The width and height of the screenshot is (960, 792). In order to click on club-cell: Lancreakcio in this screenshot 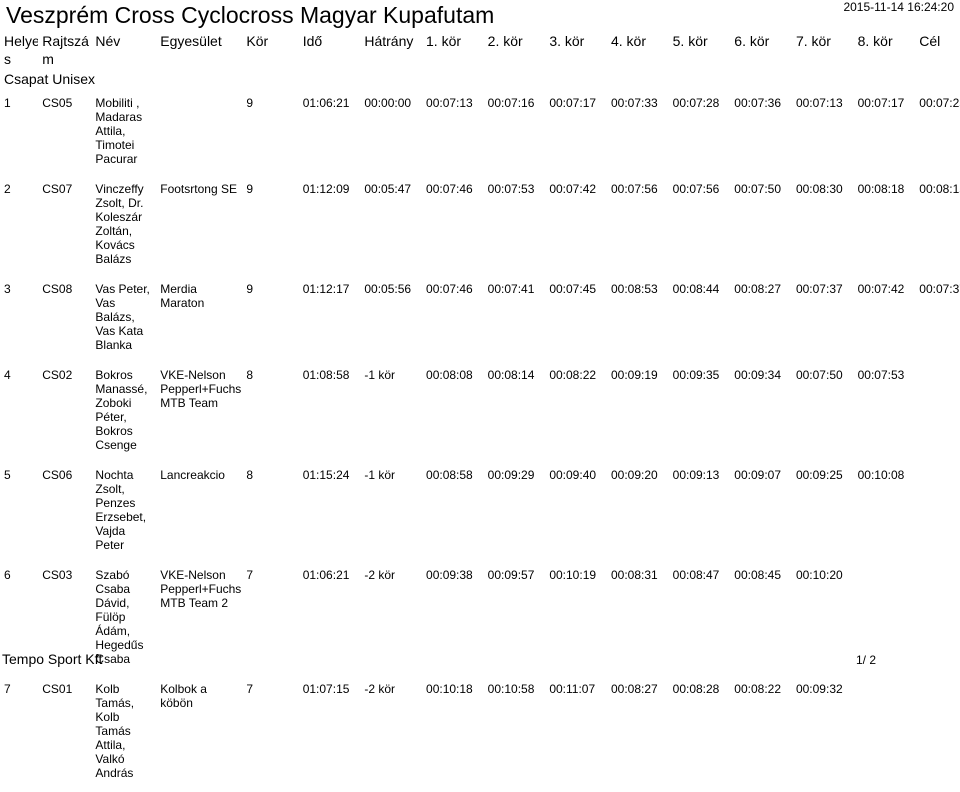, I will do `click(192, 475)`.